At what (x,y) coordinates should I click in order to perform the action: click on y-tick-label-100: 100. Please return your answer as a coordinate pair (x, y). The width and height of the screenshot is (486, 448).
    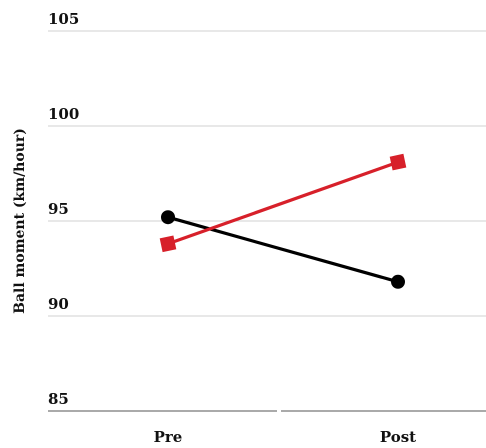
    Looking at the image, I should click on (63, 114).